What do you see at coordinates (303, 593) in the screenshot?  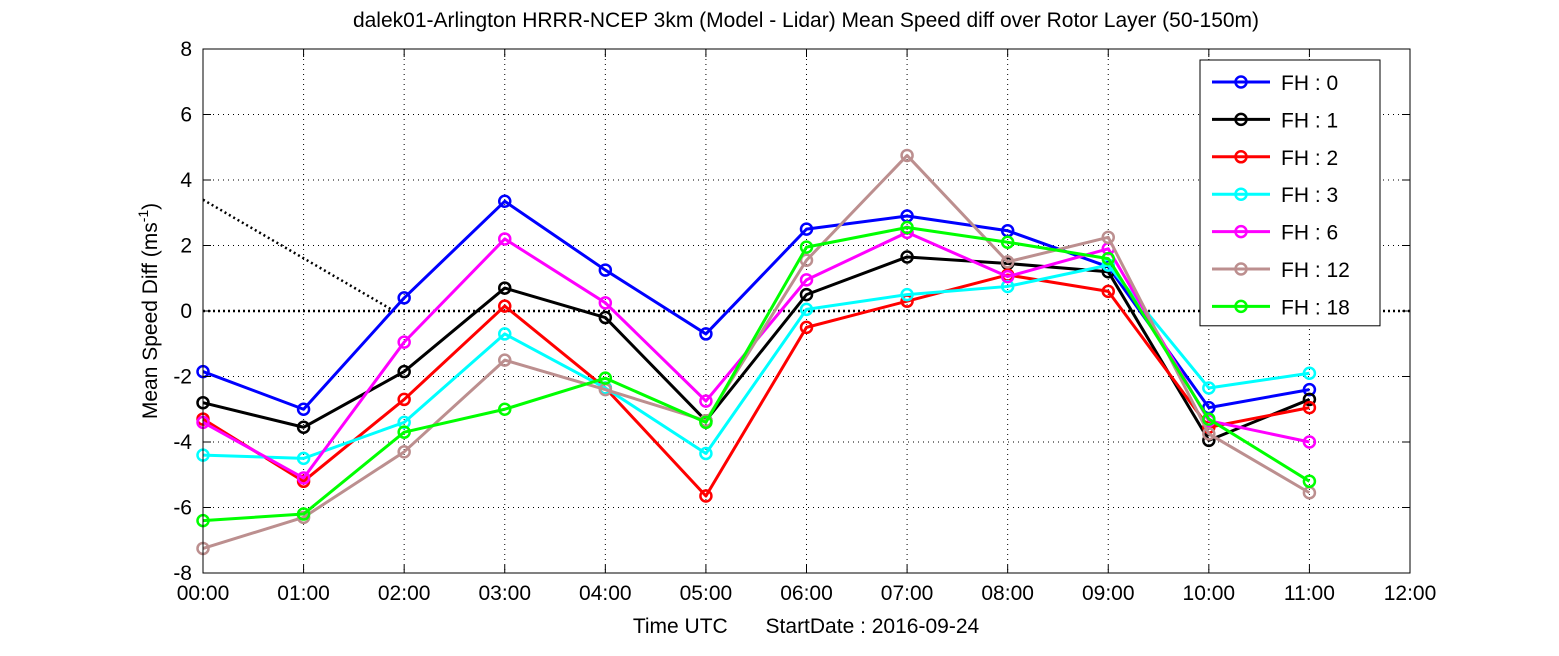 I see `x-tick-label: 01:00` at bounding box center [303, 593].